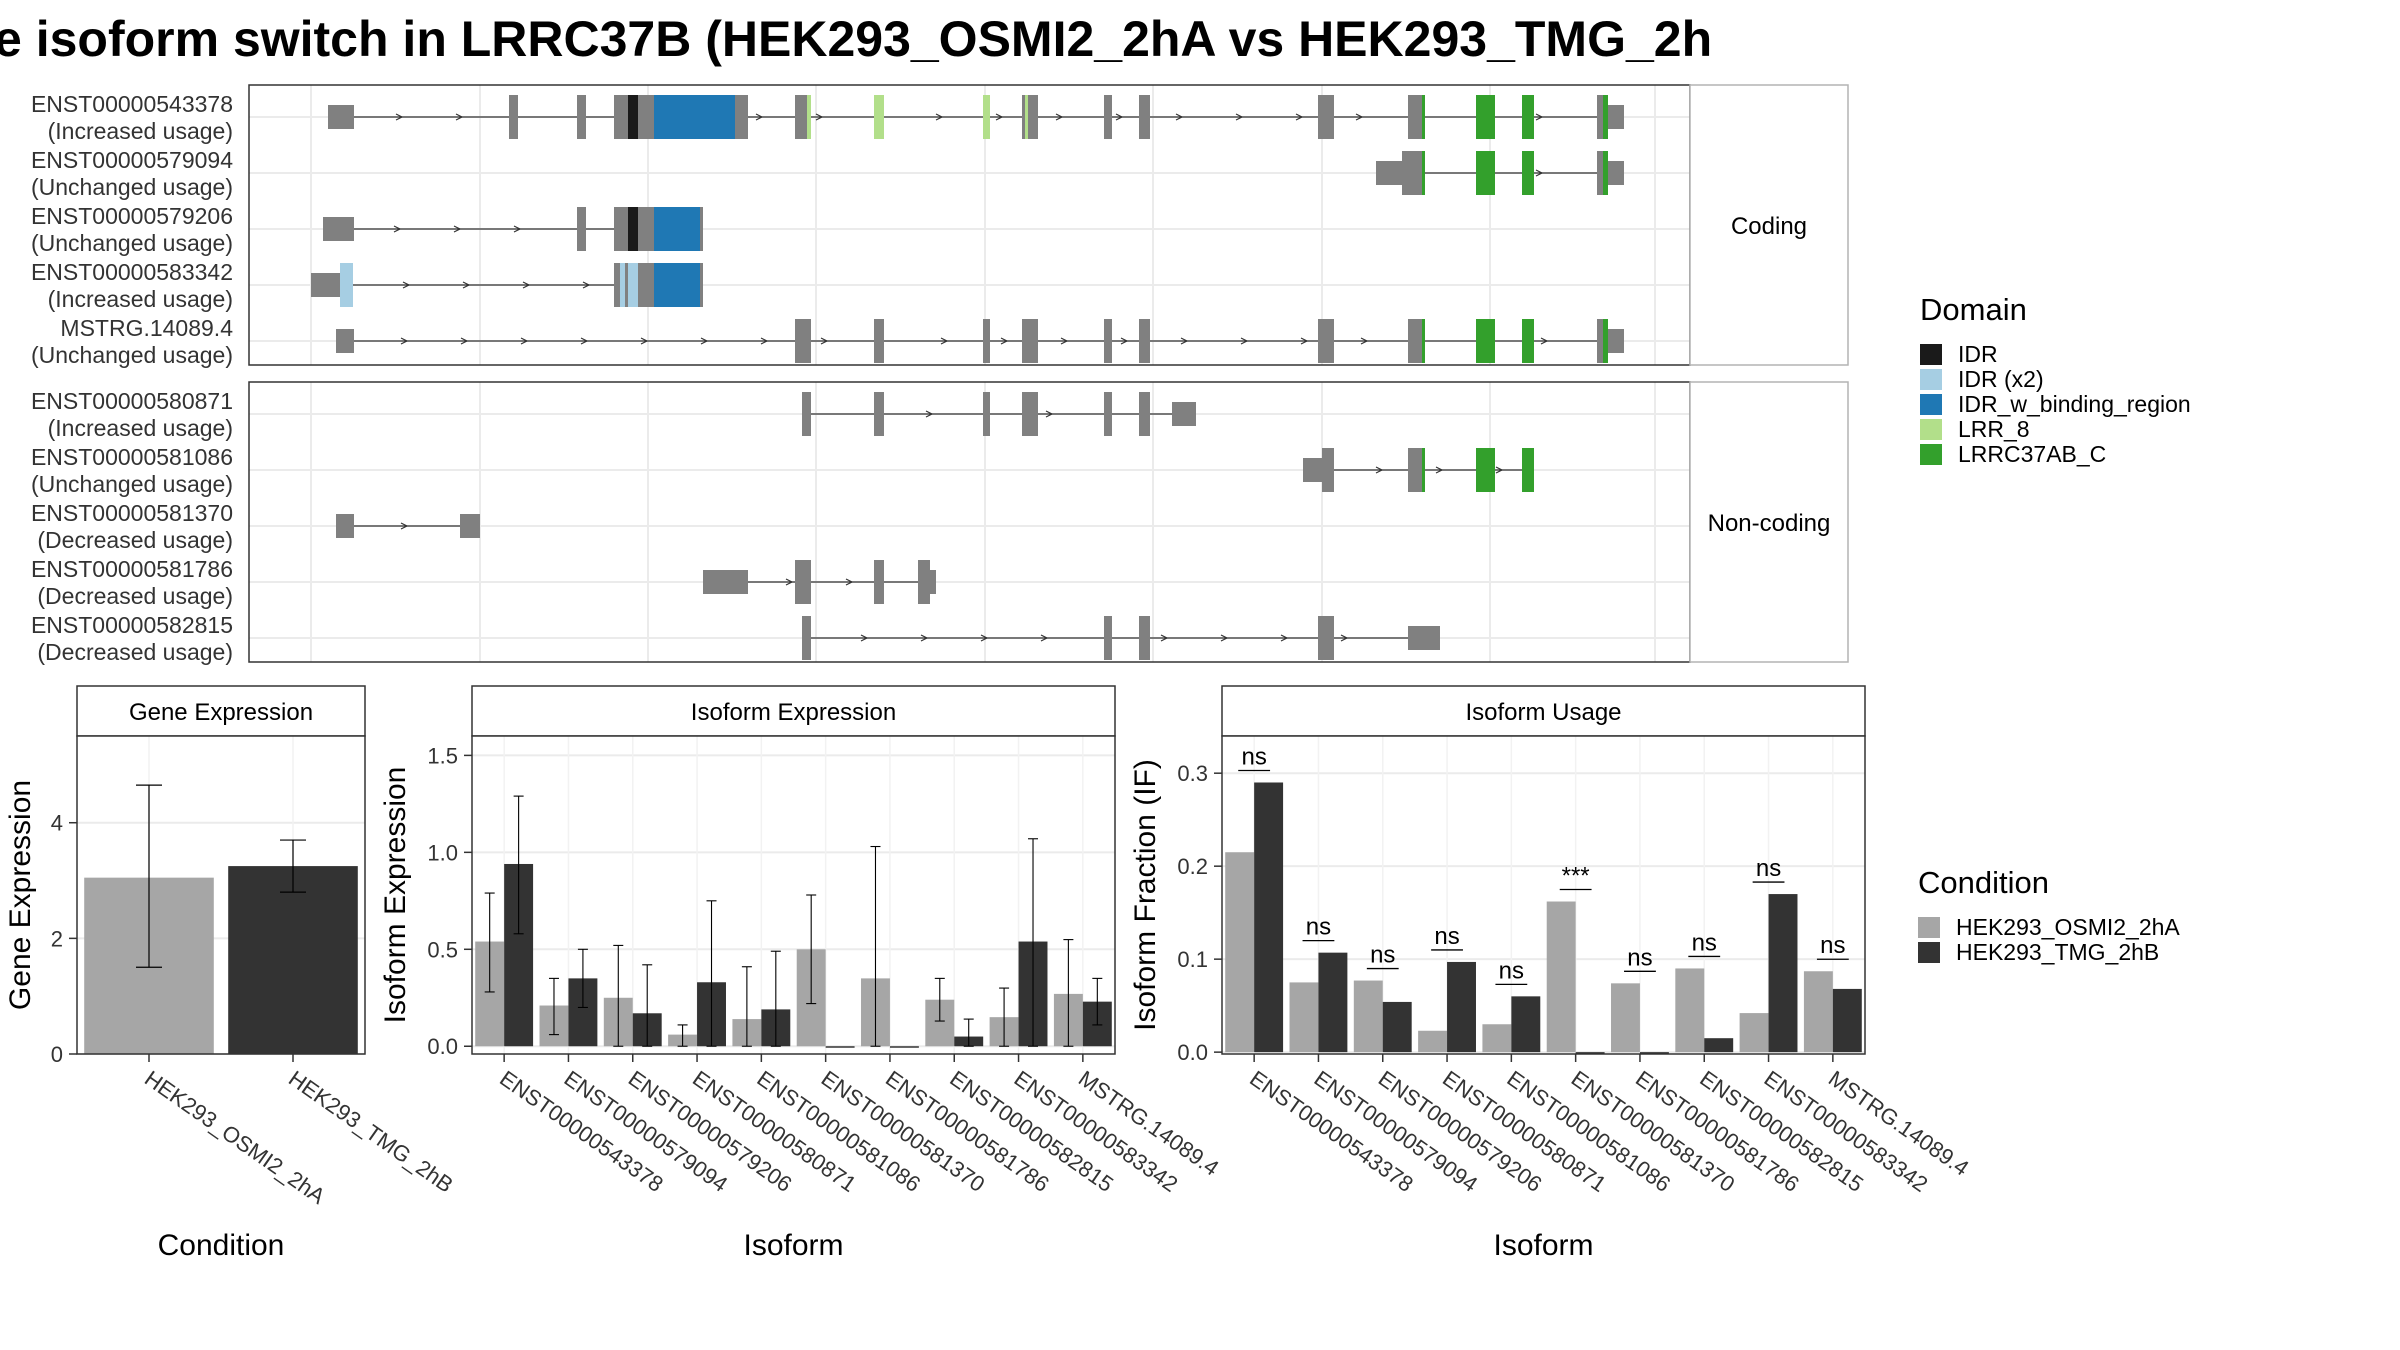 Image resolution: width=2400 pixels, height=1350 pixels. I want to click on bar-ENST00000579094-s0, so click(1304, 1017).